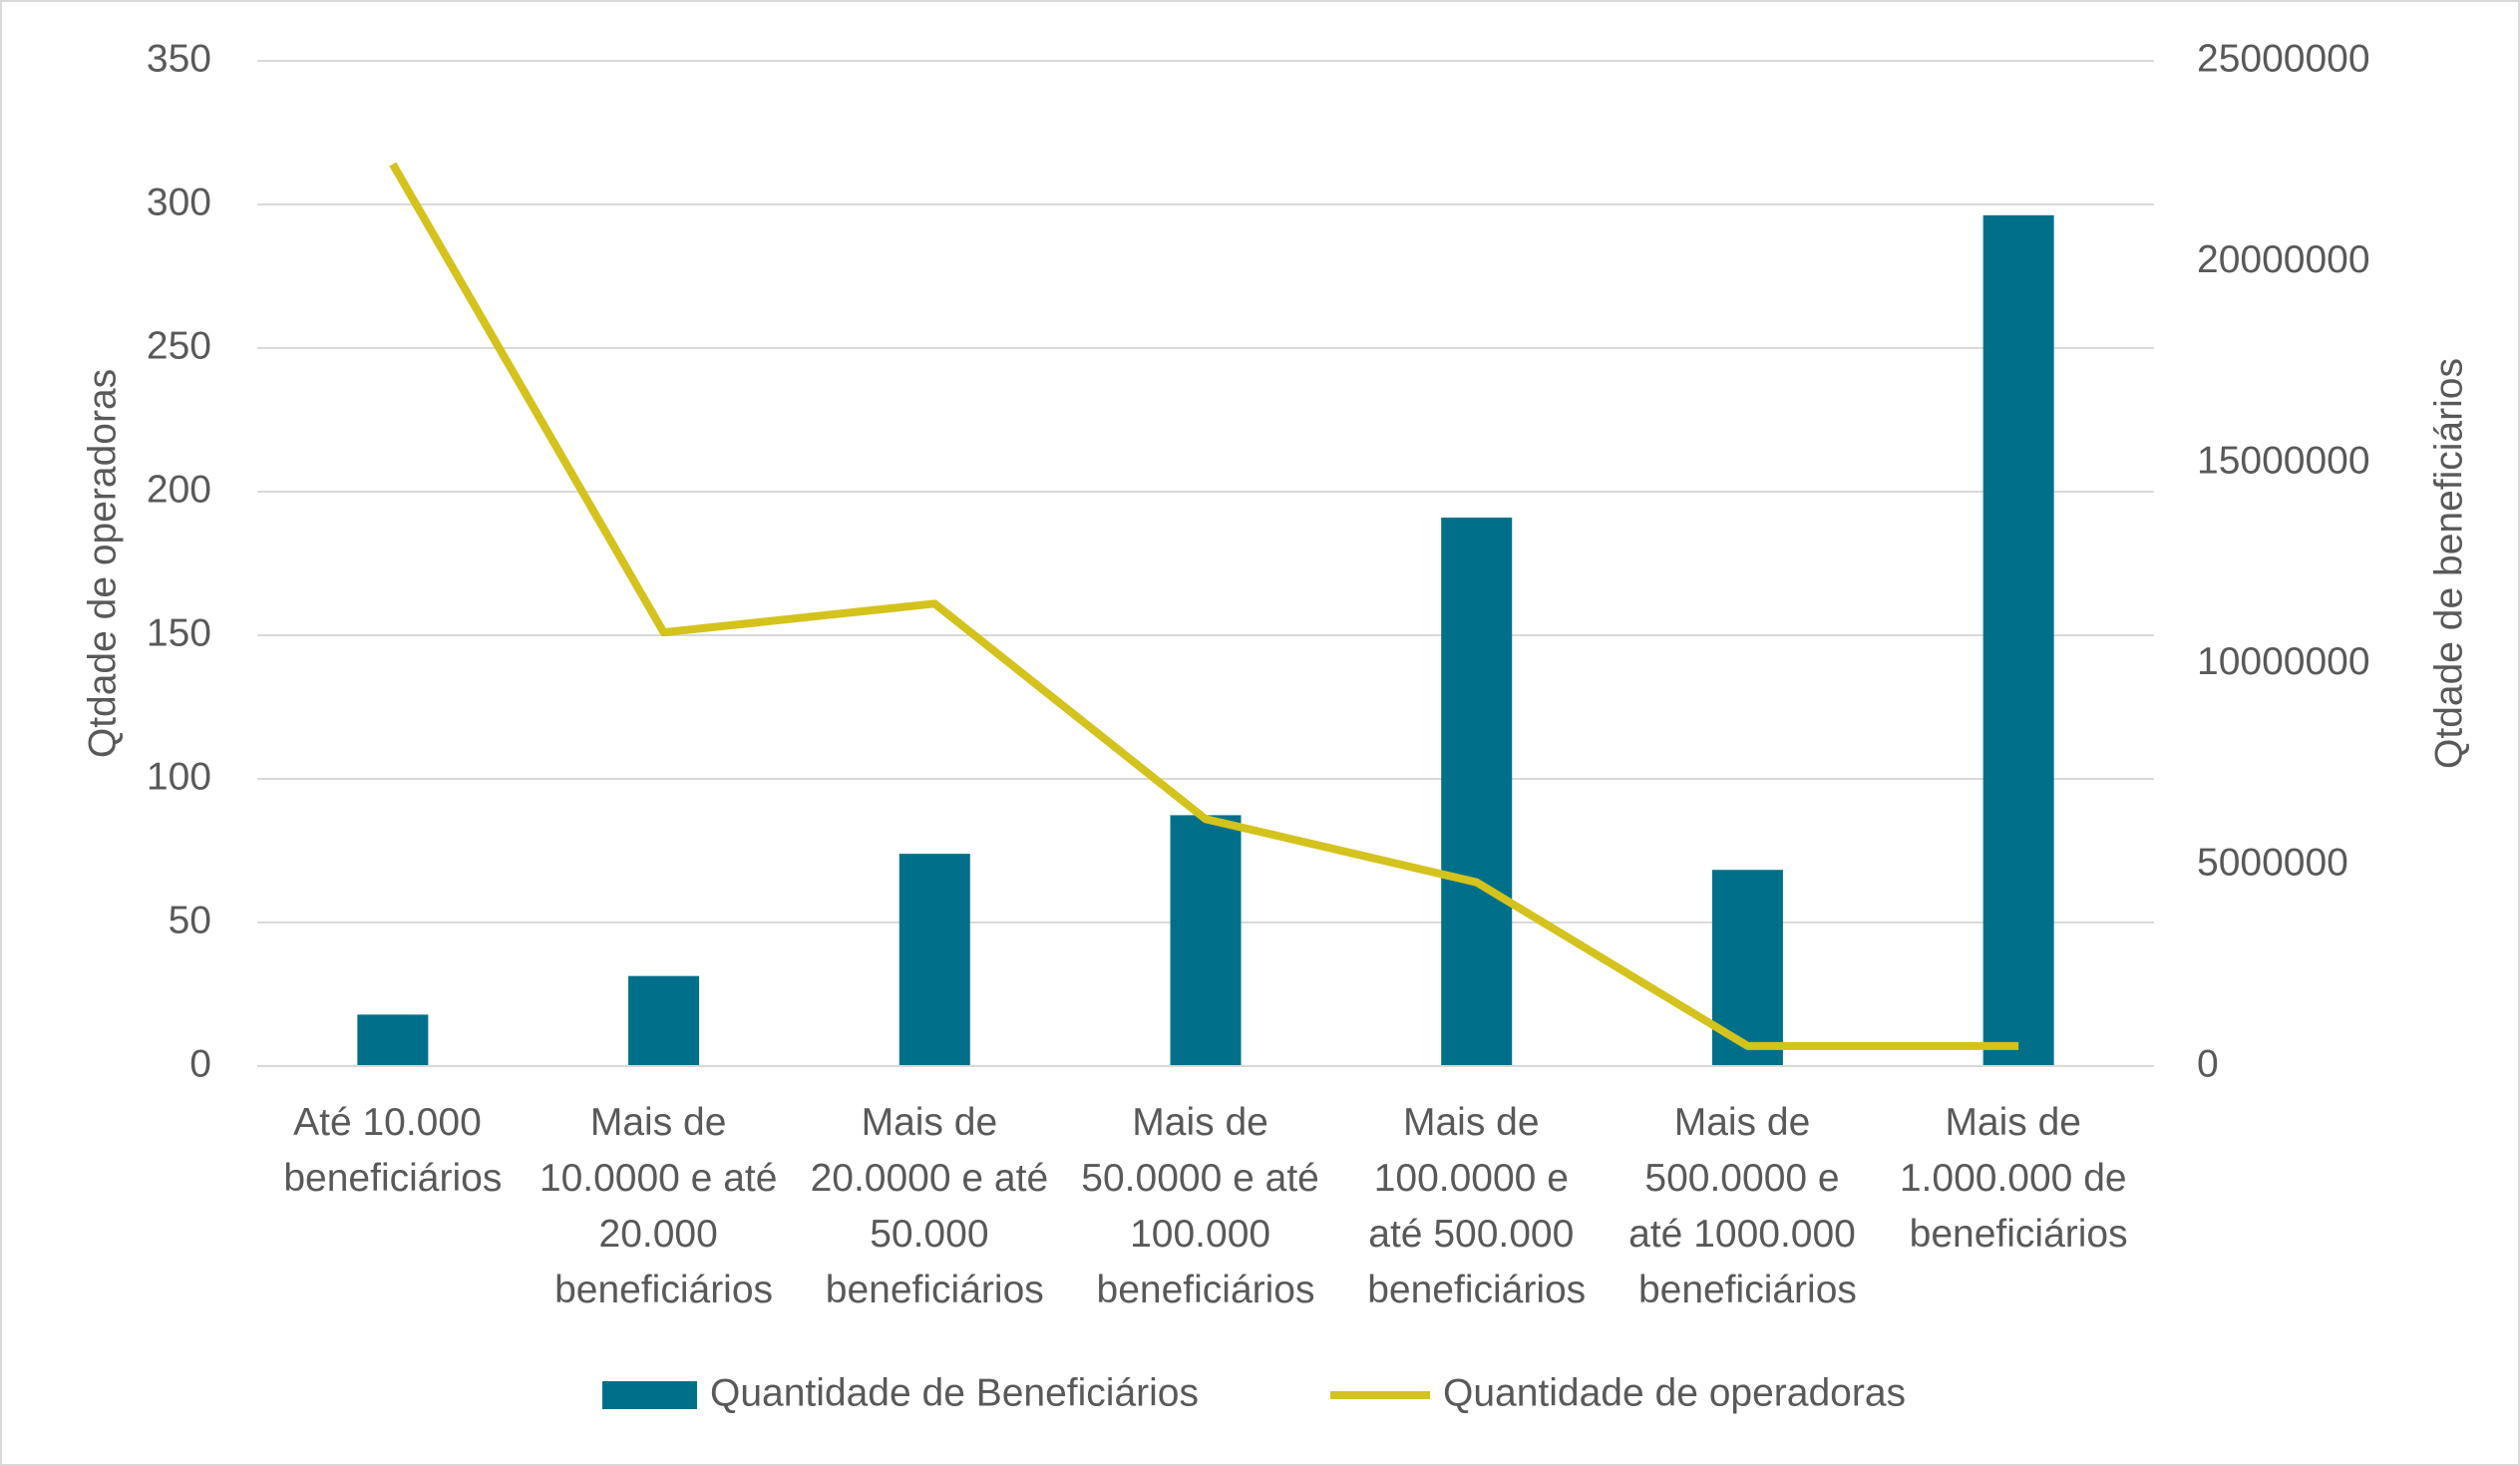 This screenshot has height=1466, width=2520. I want to click on y-axis-title: Qtdade de operadoras, so click(102, 563).